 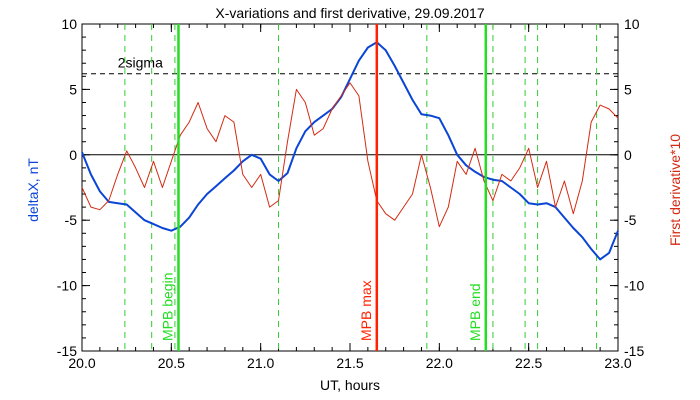 What do you see at coordinates (73, 89) in the screenshot?
I see `y-tick-label-left: 5` at bounding box center [73, 89].